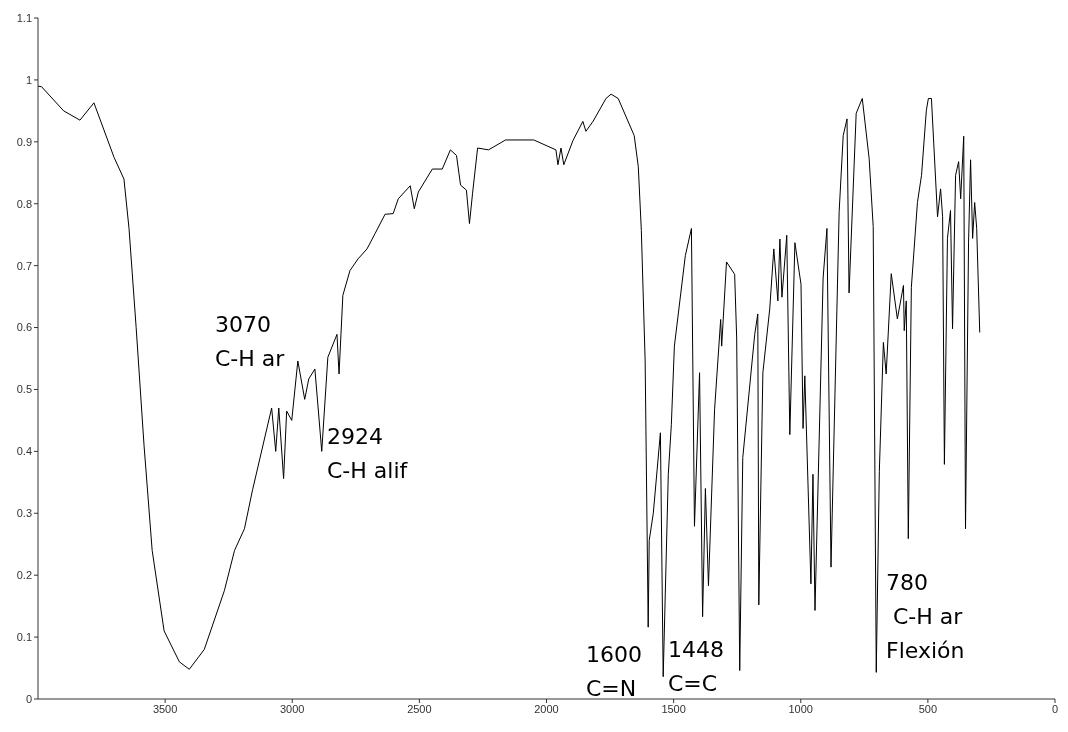  Describe the element at coordinates (28, 698) in the screenshot. I see `y-tick-label: 0` at that location.